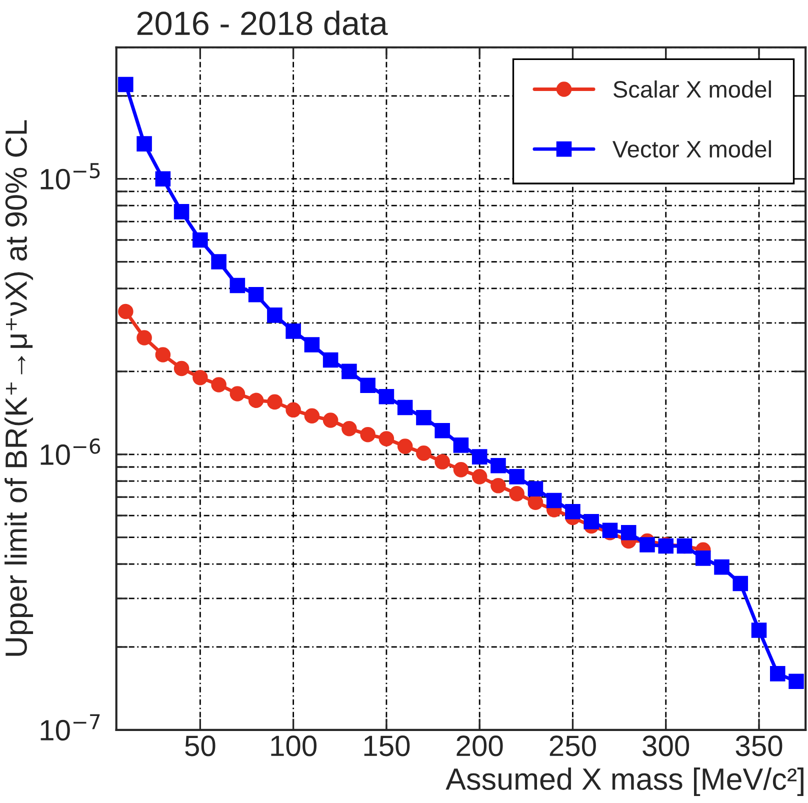 The height and width of the screenshot is (803, 808). Describe the element at coordinates (691, 149) in the screenshot. I see `legend-label: Vector X model` at that location.